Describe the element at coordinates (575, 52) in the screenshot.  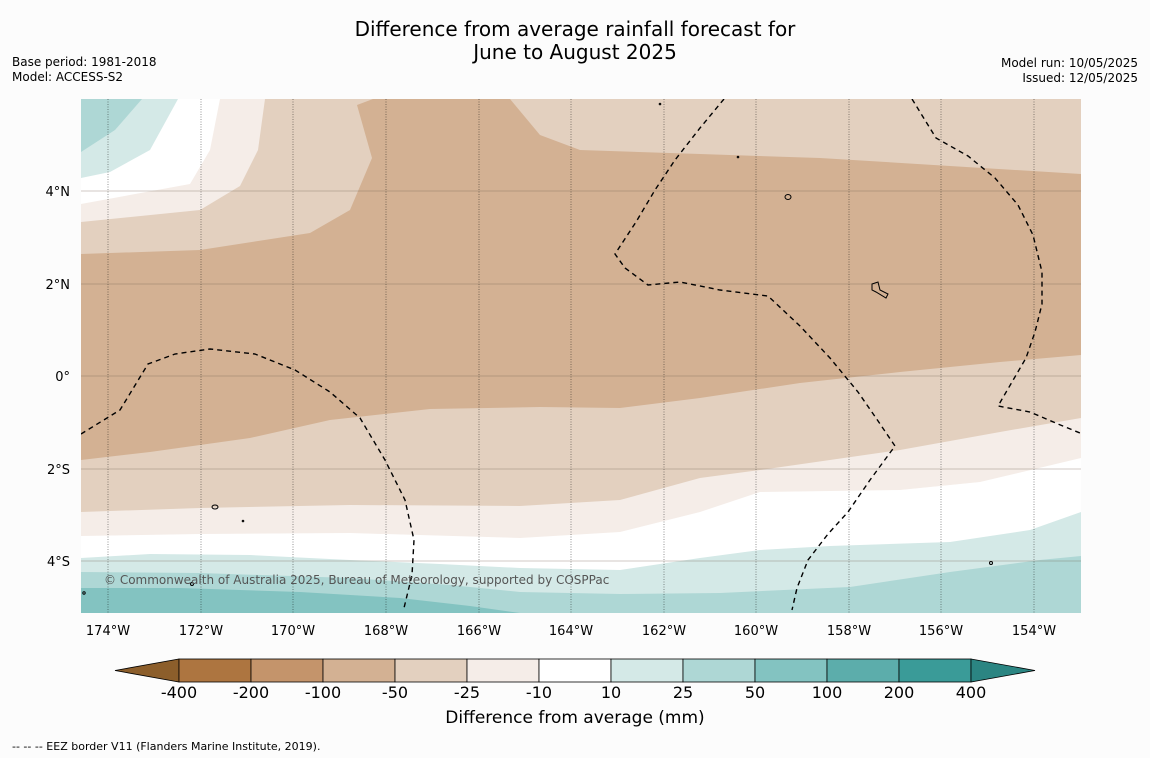
I see `title-line-2: June to August 2025` at that location.